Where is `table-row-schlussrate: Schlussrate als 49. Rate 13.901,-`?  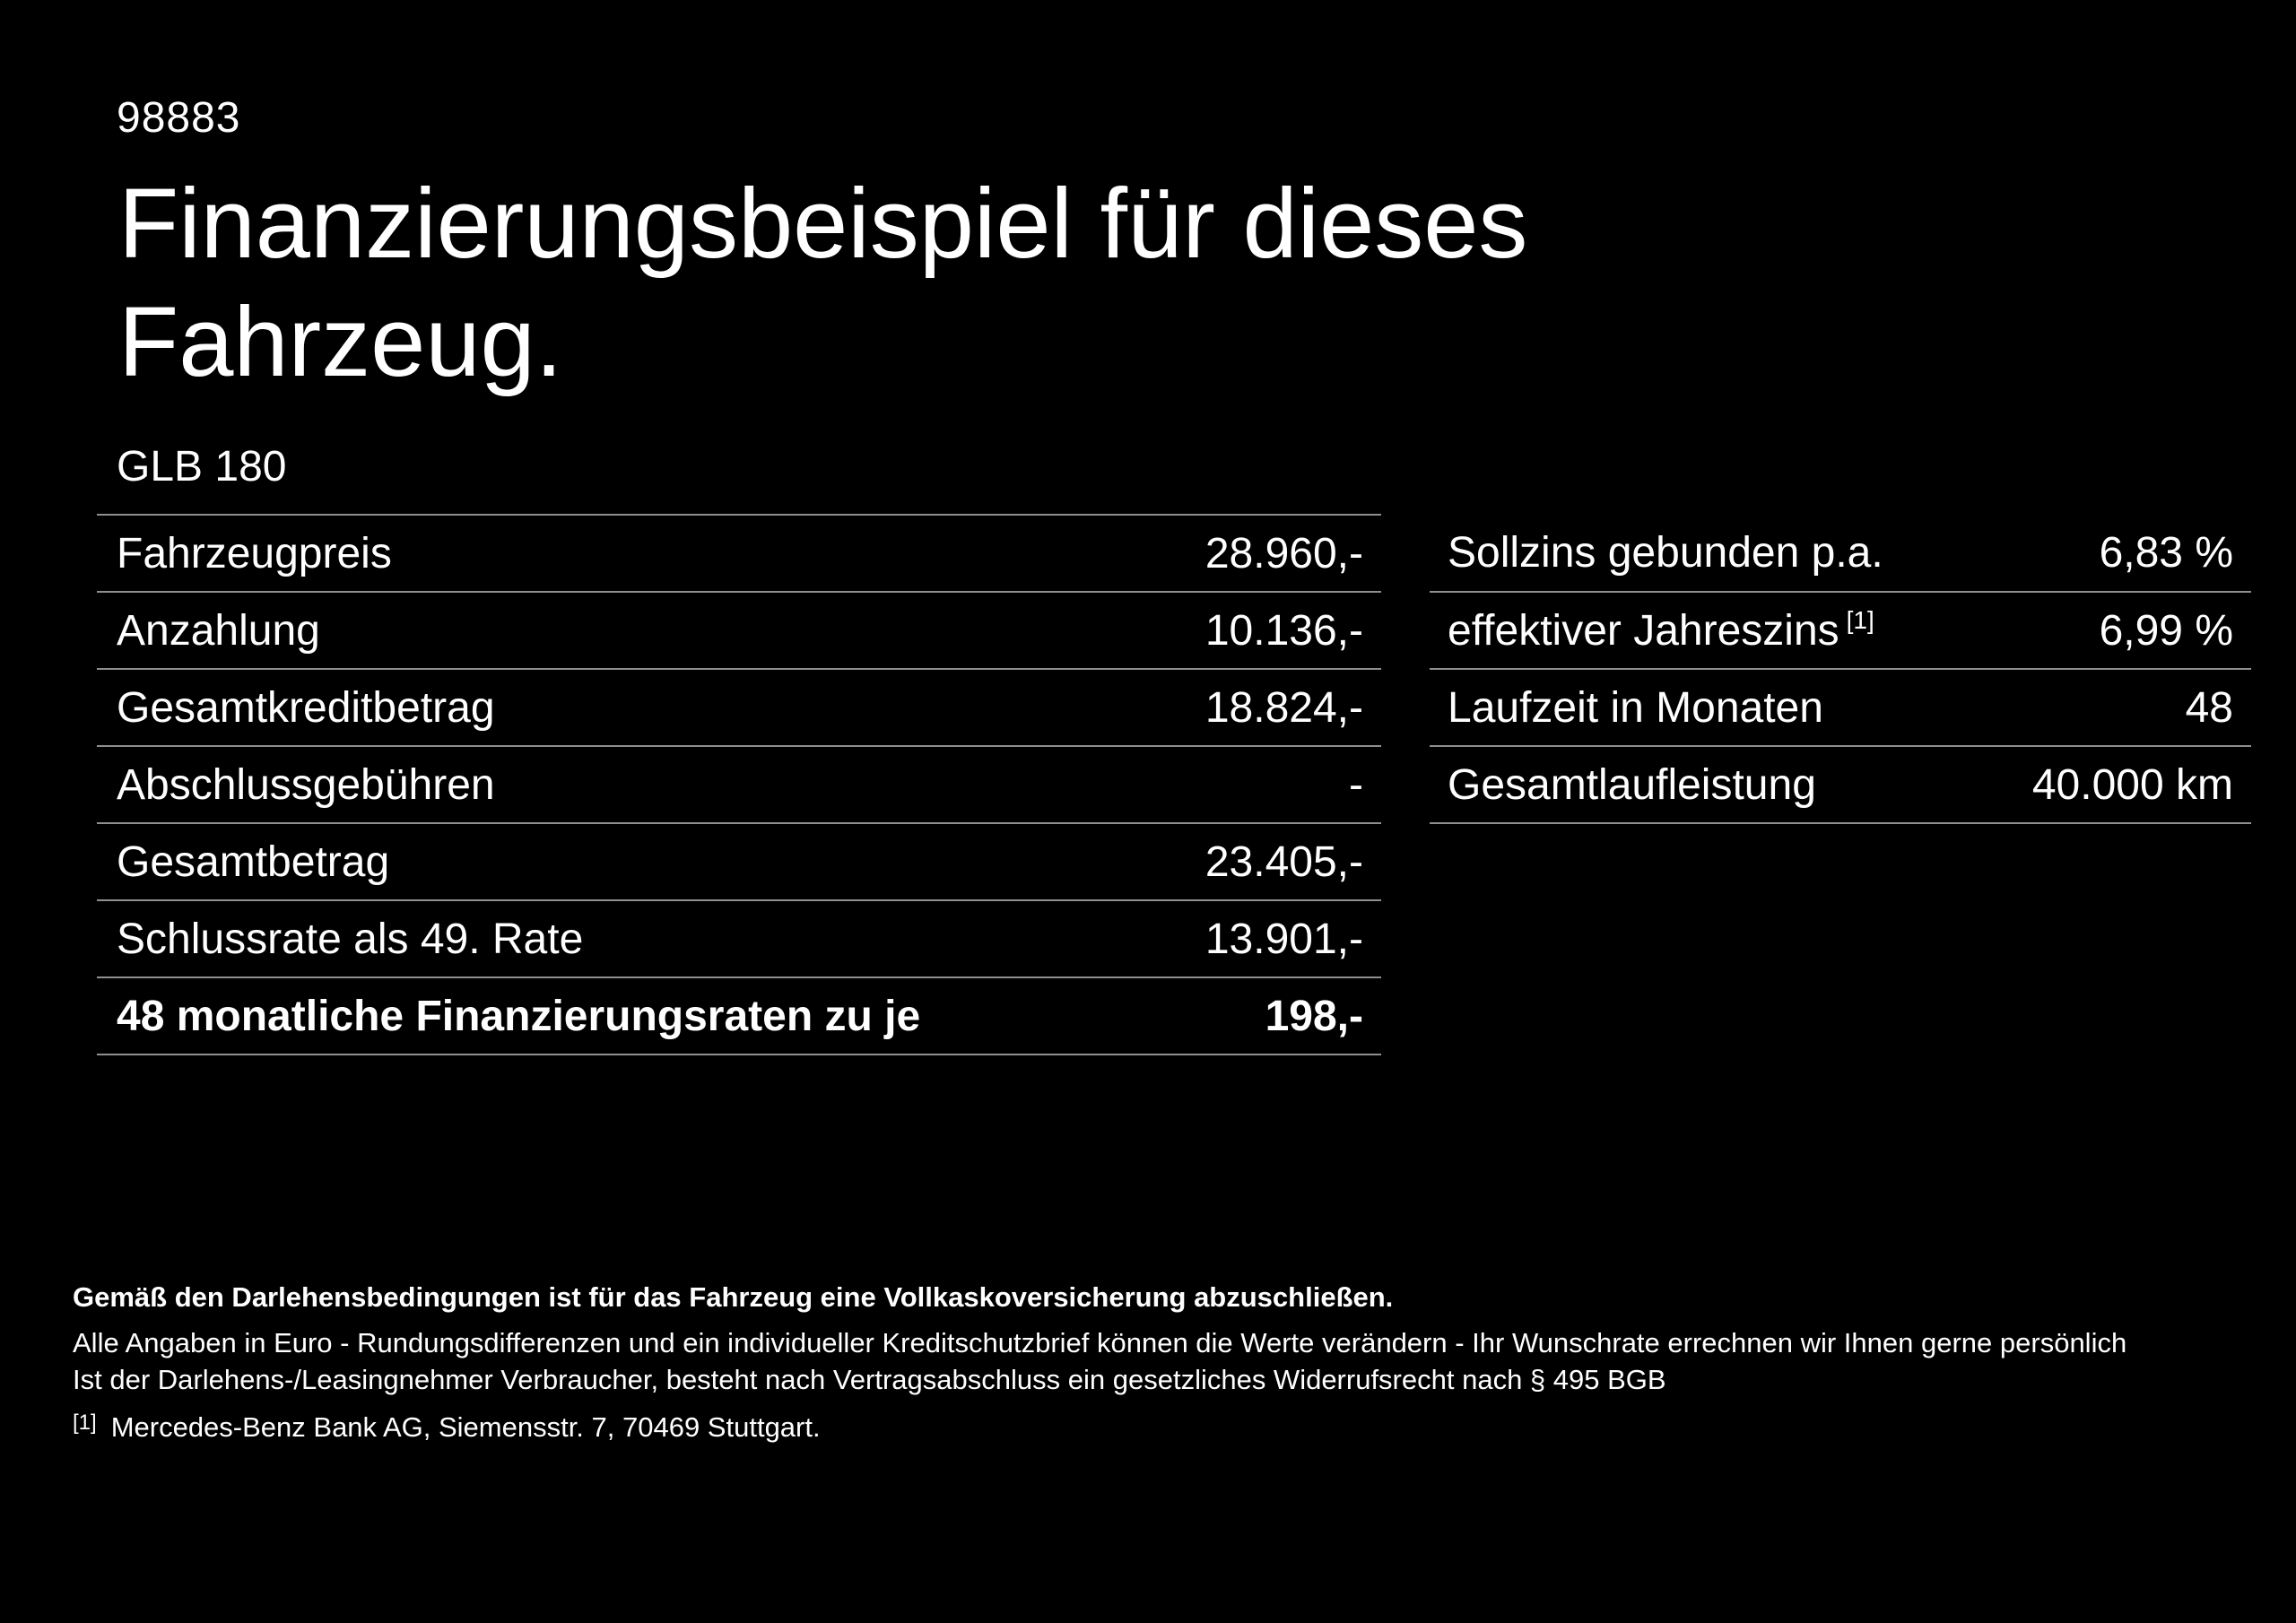
table-row-schlussrate: Schlussrate als 49. Rate 13.901,- is located at coordinates (739, 940).